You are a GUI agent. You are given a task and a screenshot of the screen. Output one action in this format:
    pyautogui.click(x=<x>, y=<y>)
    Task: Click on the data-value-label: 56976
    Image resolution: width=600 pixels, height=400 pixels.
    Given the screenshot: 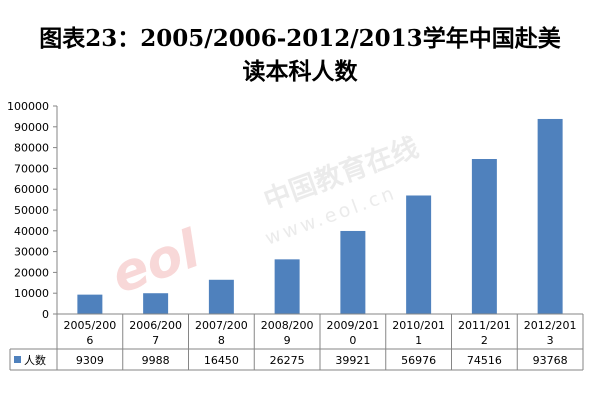 What is the action you would take?
    pyautogui.click(x=418, y=360)
    